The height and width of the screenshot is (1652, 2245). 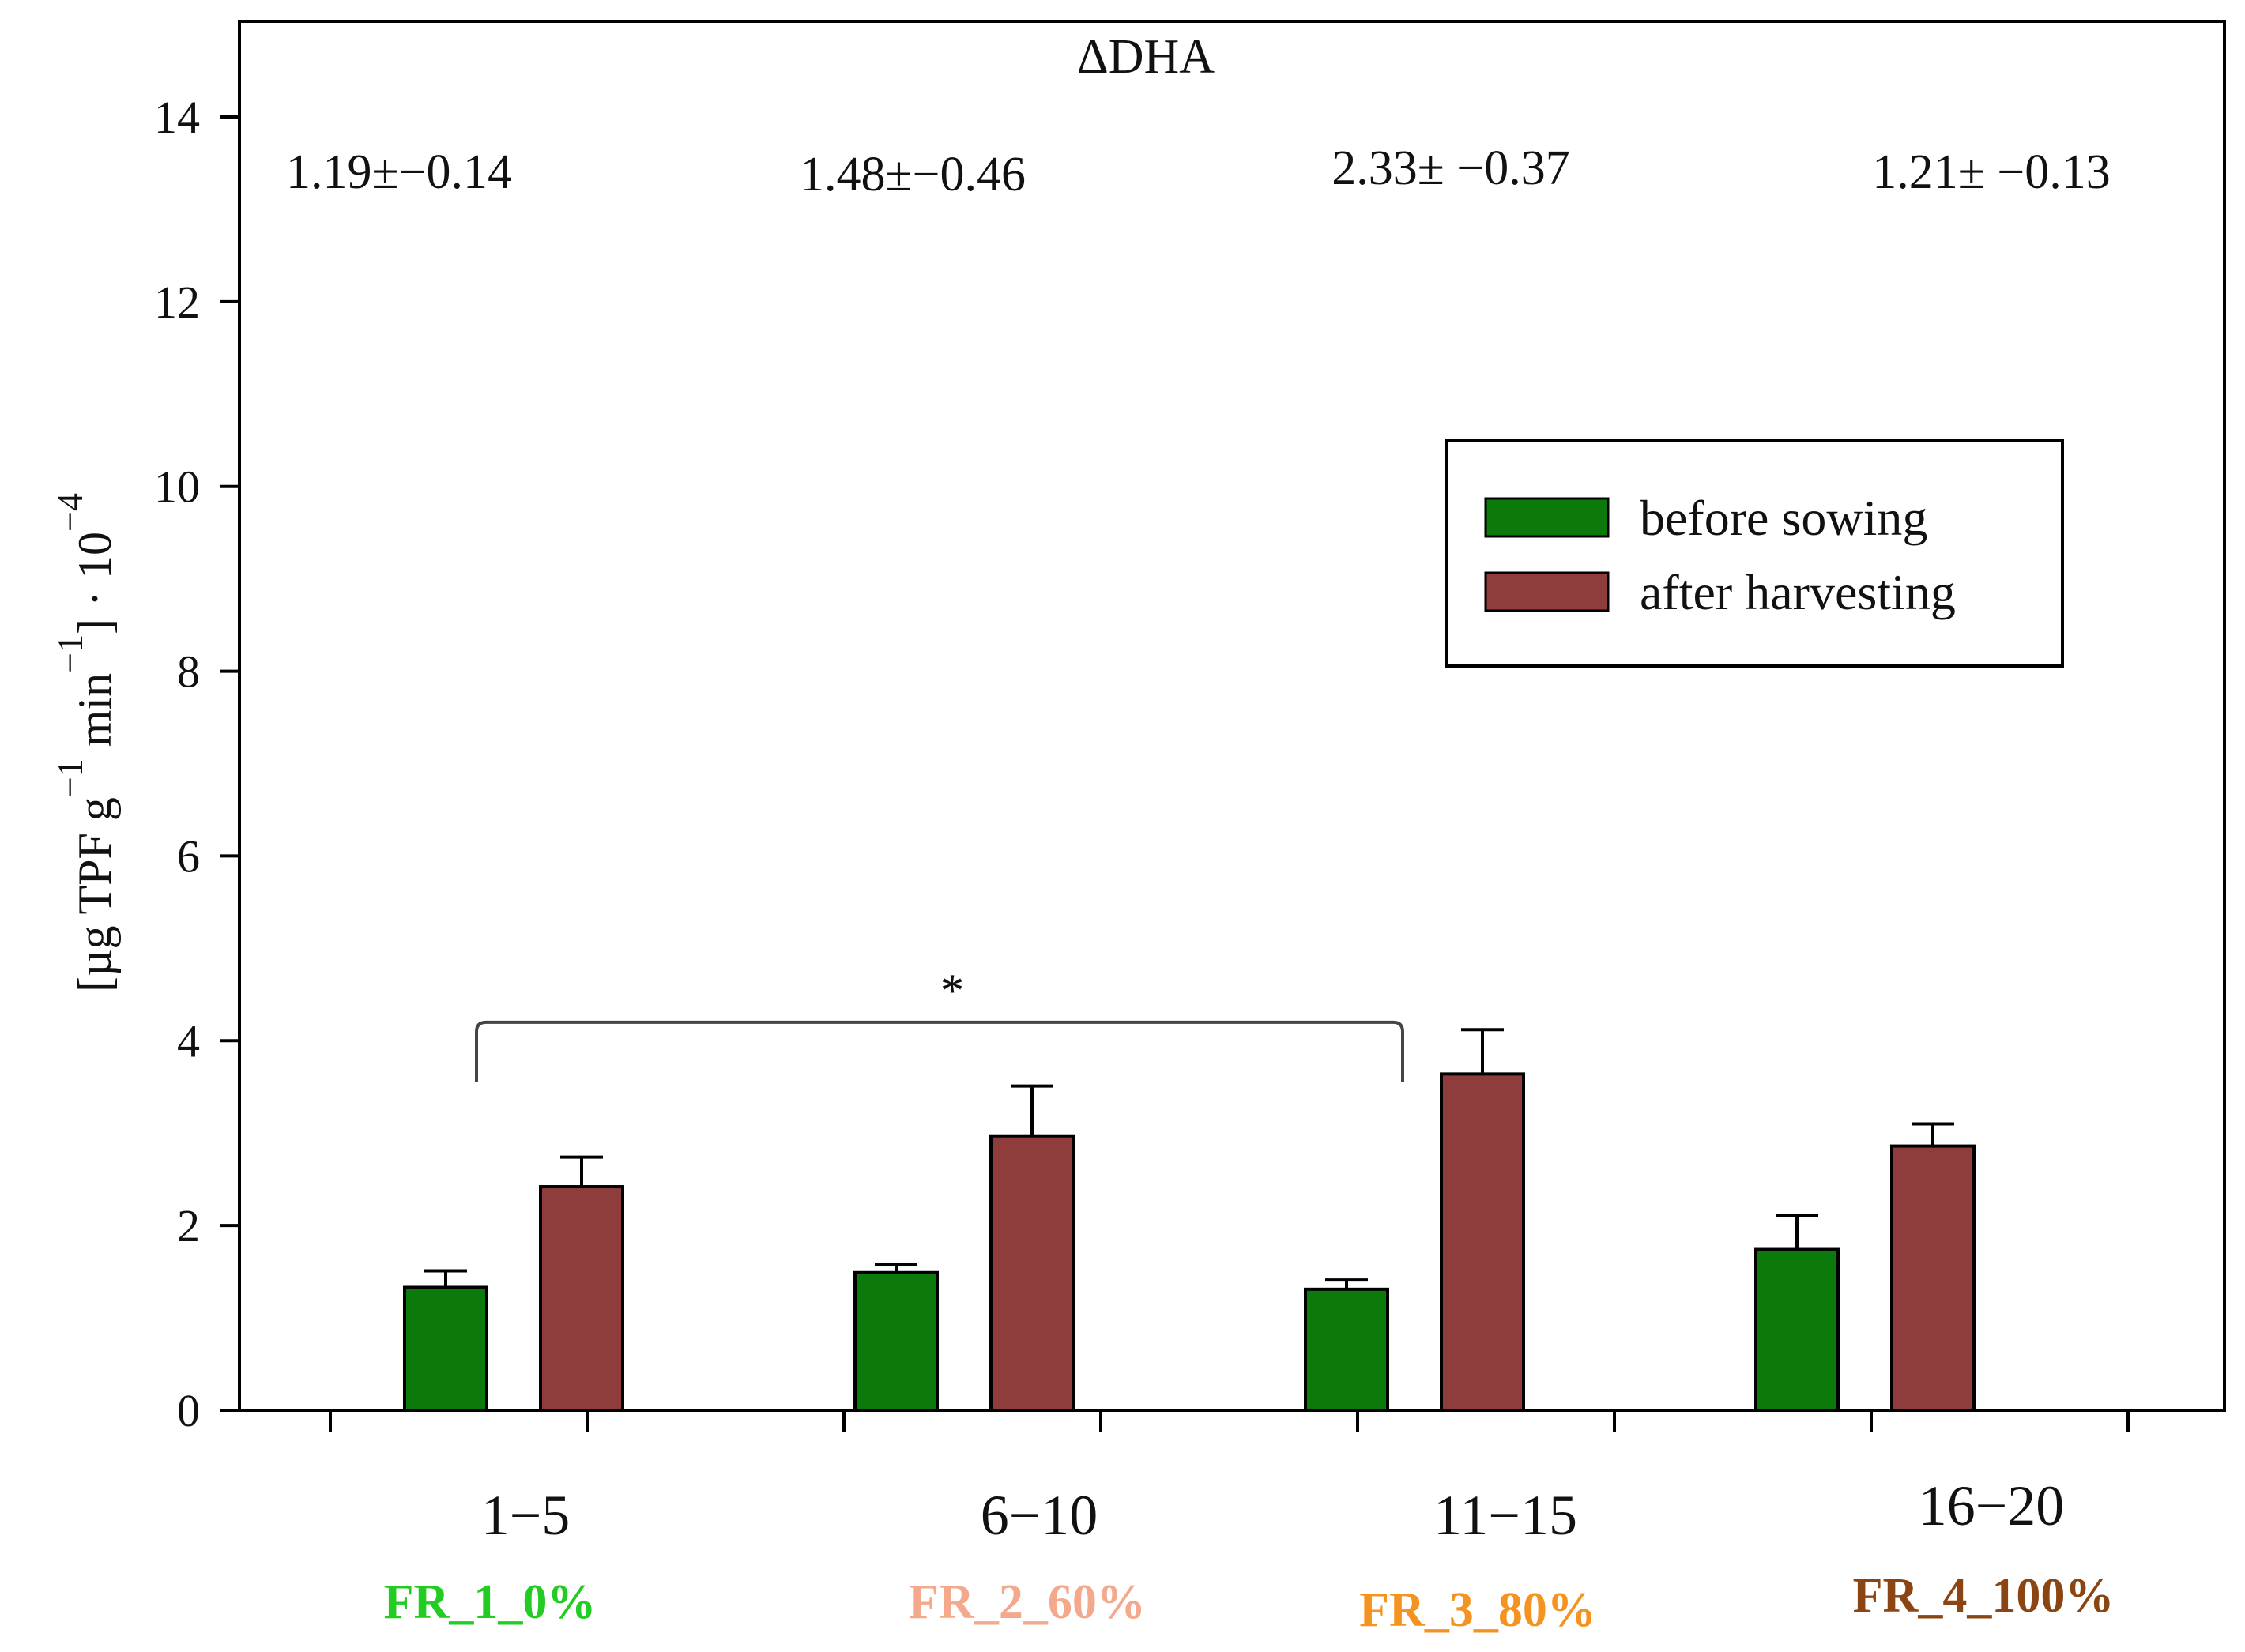 What do you see at coordinates (940, 1051) in the screenshot?
I see `significance-line` at bounding box center [940, 1051].